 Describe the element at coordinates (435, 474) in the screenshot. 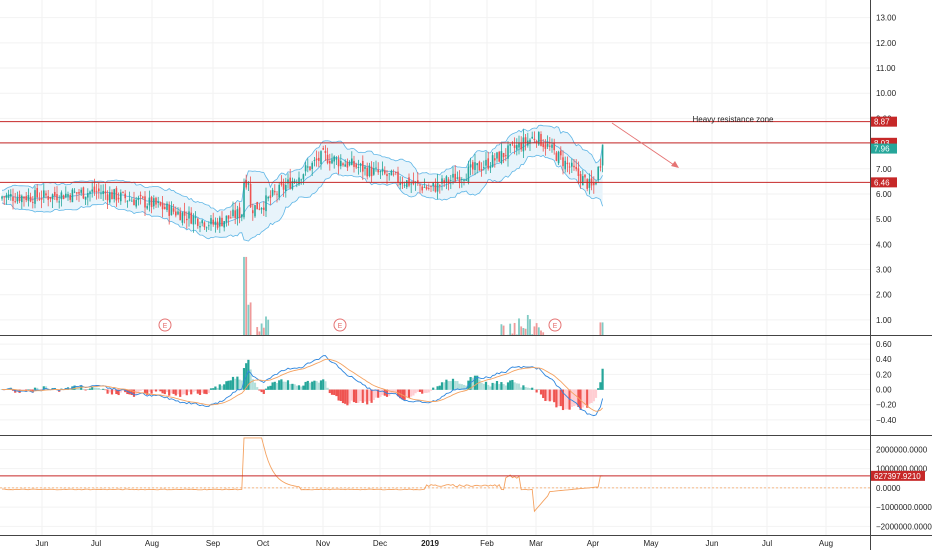

I see `obv-pane` at that location.